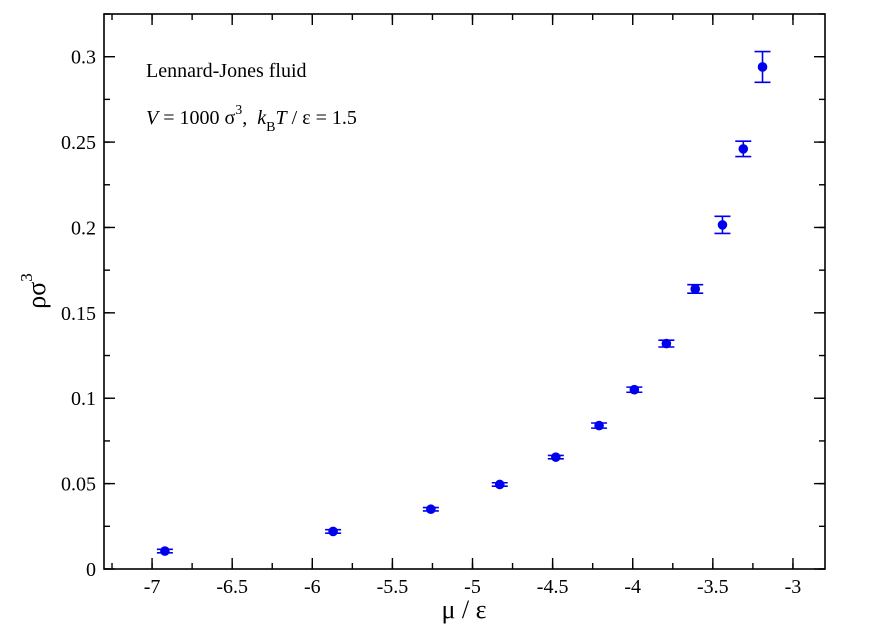 The image size is (890, 633). Describe the element at coordinates (463, 609) in the screenshot. I see `x-axis-label: μ / ε` at that location.